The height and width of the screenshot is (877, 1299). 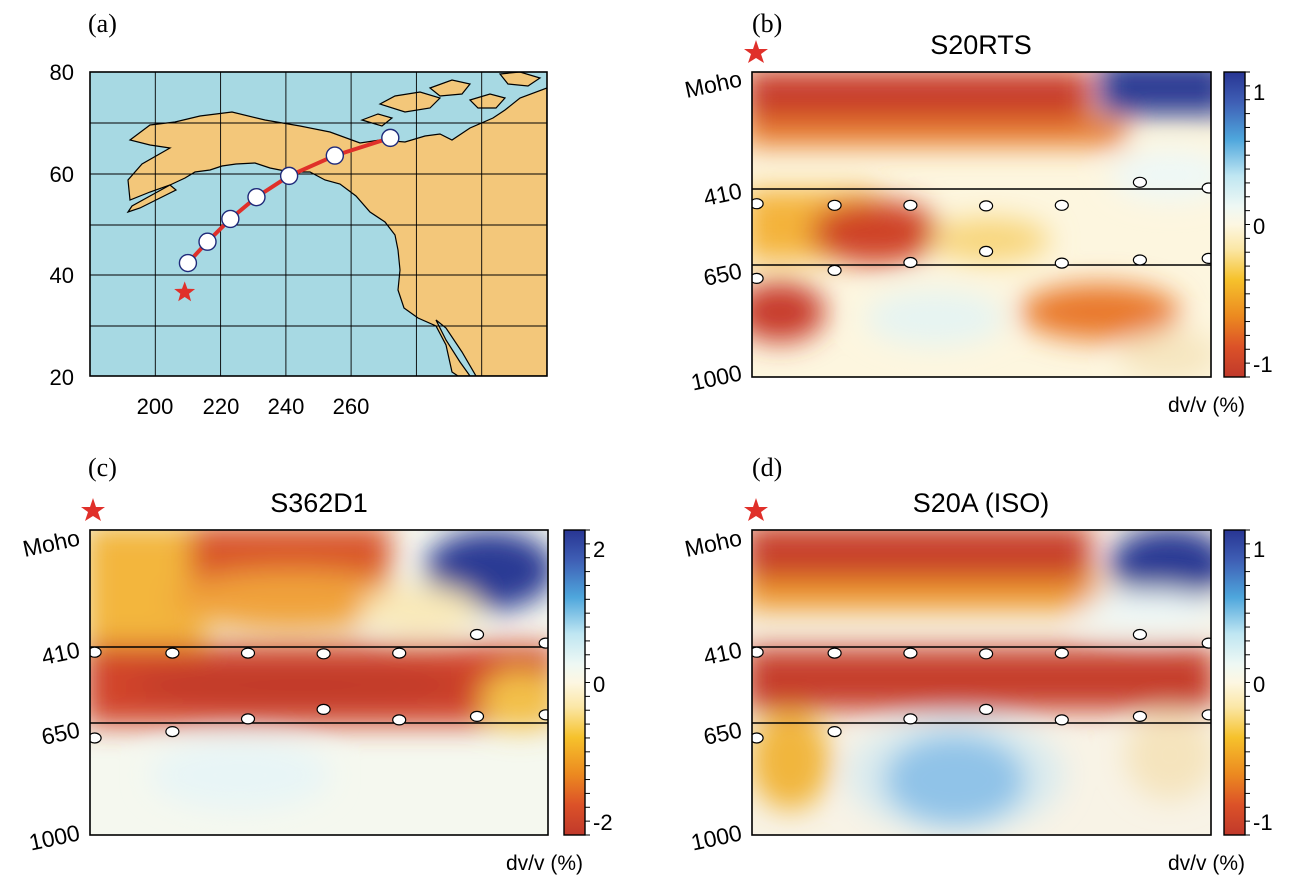 What do you see at coordinates (1259, 92) in the screenshot?
I see `colorbar-tick: 1` at bounding box center [1259, 92].